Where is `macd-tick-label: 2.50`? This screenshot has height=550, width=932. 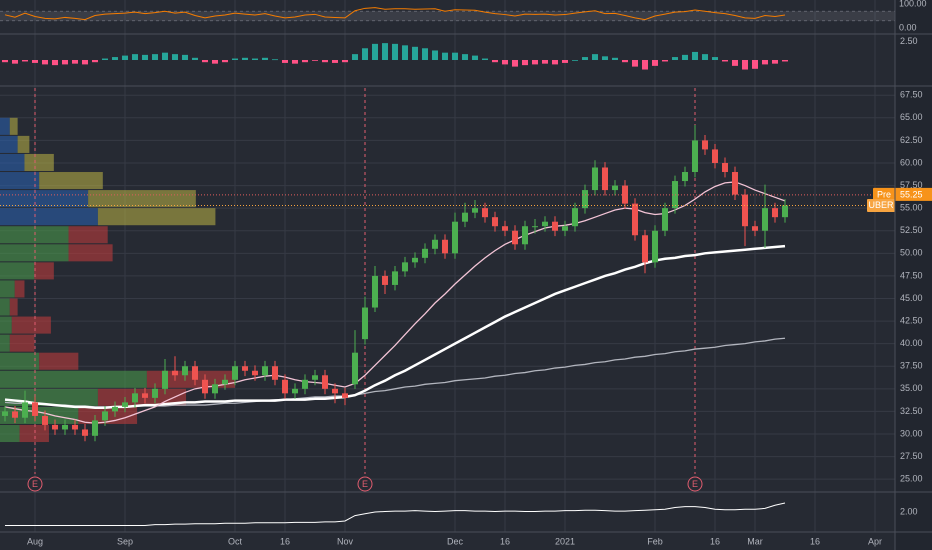
macd-tick-label: 2.50 is located at coordinates (909, 41).